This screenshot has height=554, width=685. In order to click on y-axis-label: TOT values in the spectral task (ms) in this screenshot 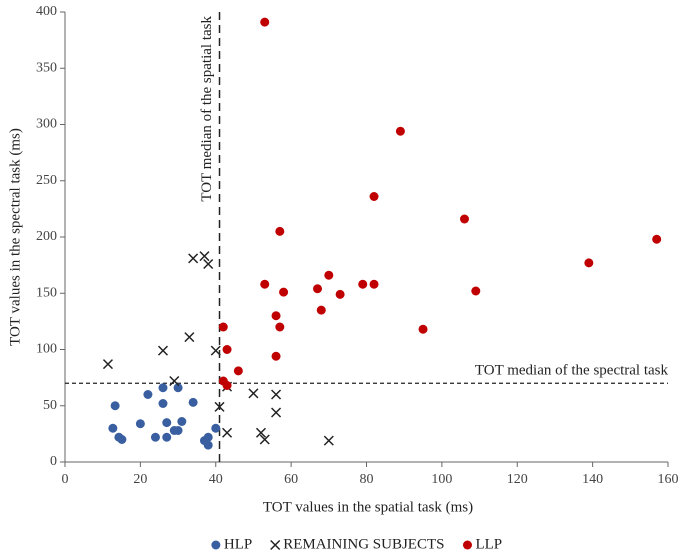, I will do `click(15, 237)`.